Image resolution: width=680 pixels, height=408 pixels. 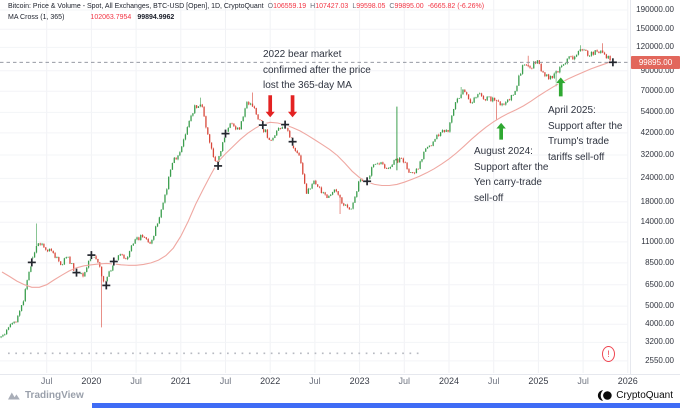 I want to click on cryptoquant-logo: CryptoQuant, so click(x=634, y=395).